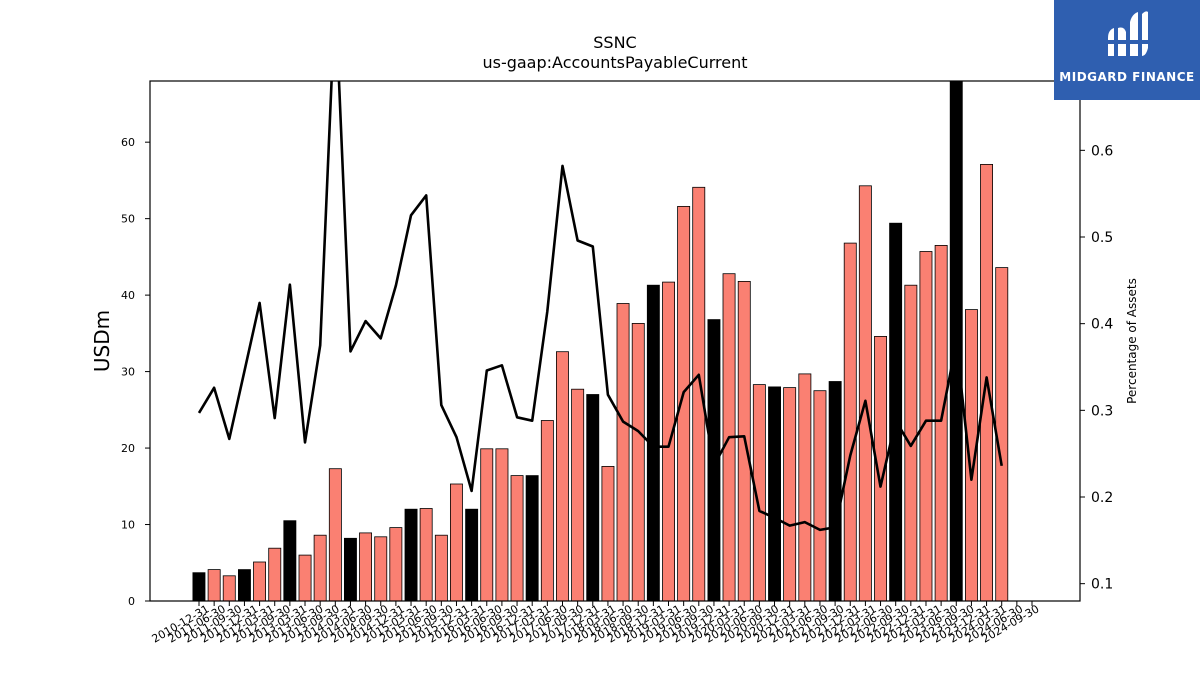 The width and height of the screenshot is (1200, 675). What do you see at coordinates (1102, 238) in the screenshot?
I see `y2-tick-label-0.5: 0.5` at bounding box center [1102, 238].